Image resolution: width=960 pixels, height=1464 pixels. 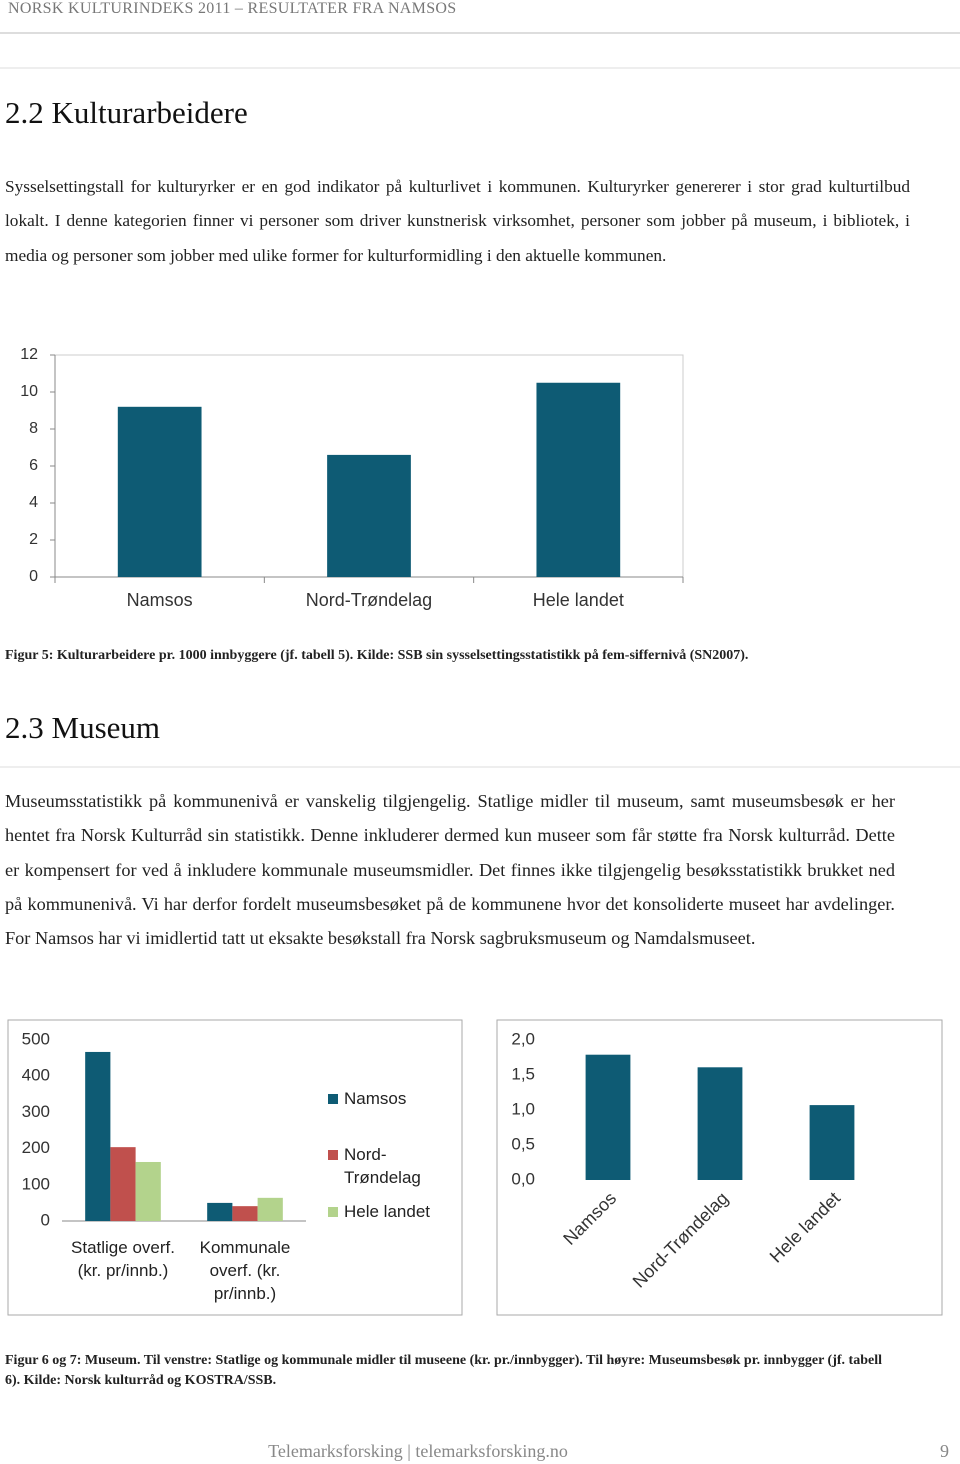 What do you see at coordinates (33, 465) in the screenshot?
I see `y-tick-label: 6` at bounding box center [33, 465].